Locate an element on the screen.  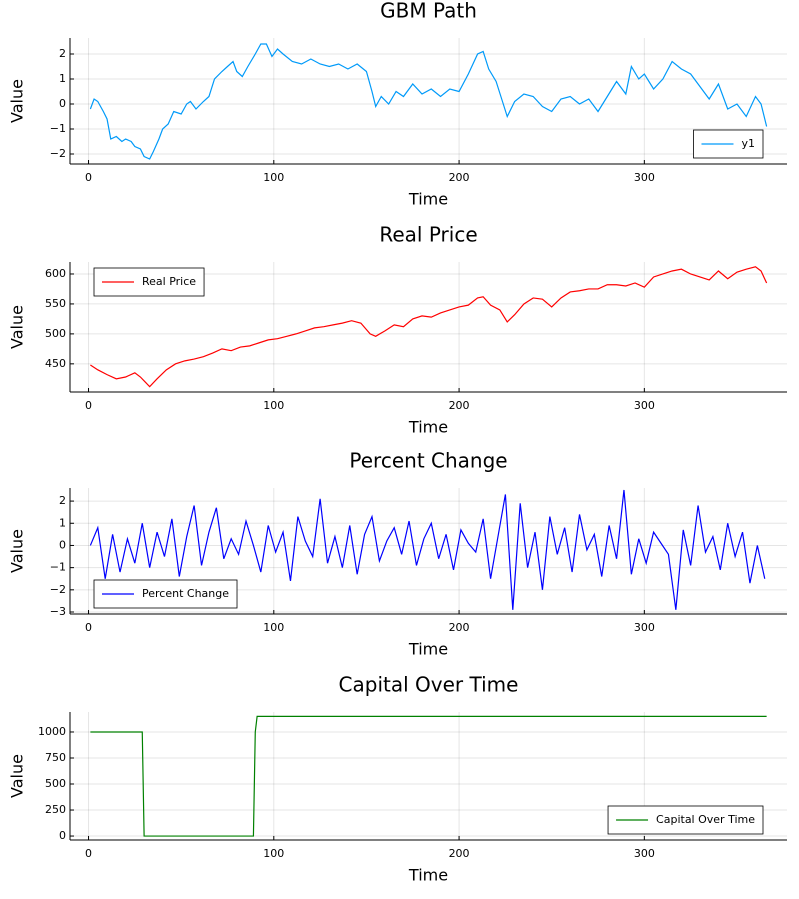
chart-title: Percent Change is located at coordinates (428, 461).